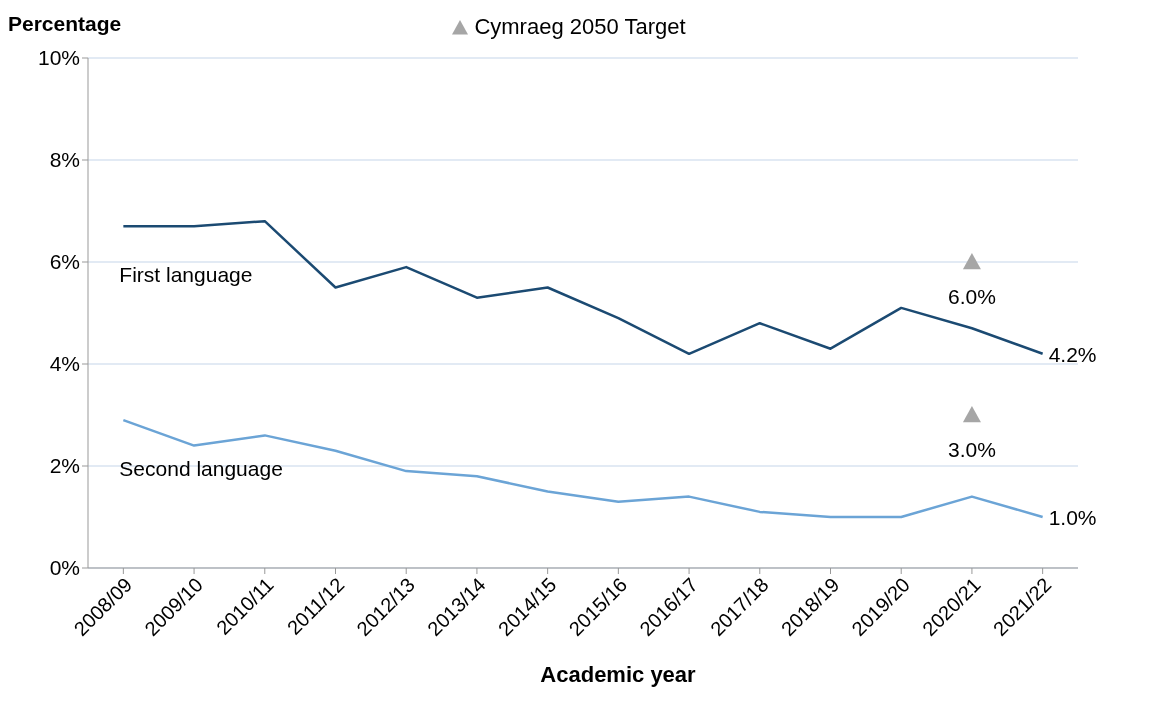 Image resolution: width=1163 pixels, height=717 pixels. Describe the element at coordinates (580, 27) in the screenshot. I see `legend-label: Cymraeg 2050 Target` at that location.